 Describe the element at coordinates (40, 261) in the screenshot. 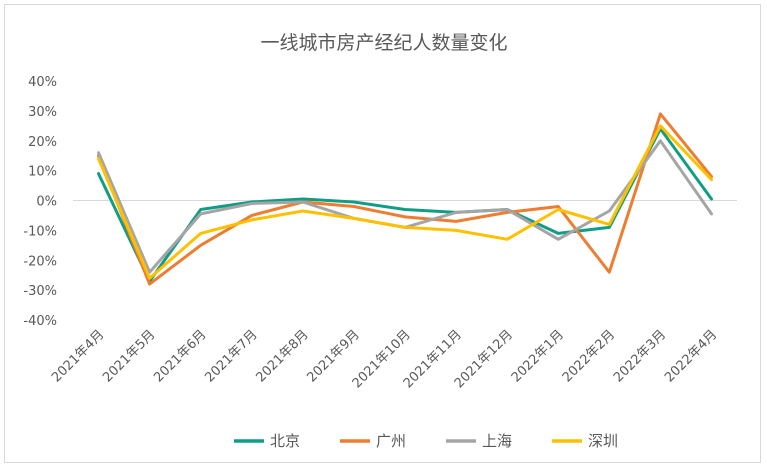

I see `y-tick-label: -20%` at that location.